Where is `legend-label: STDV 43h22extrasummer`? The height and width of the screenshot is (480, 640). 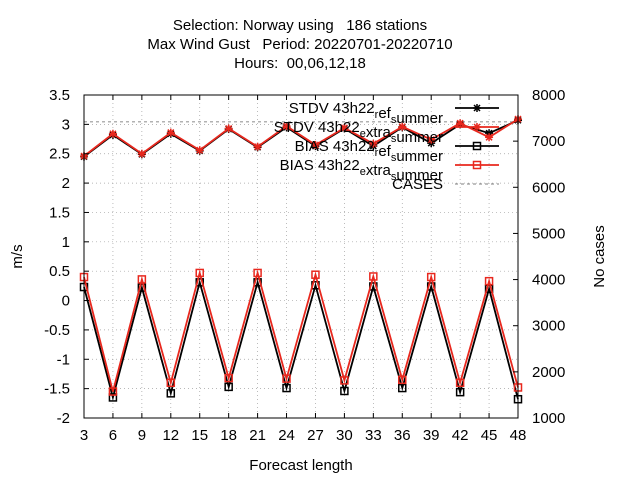 legend-label: STDV 43h22extrasummer is located at coordinates (358, 132).